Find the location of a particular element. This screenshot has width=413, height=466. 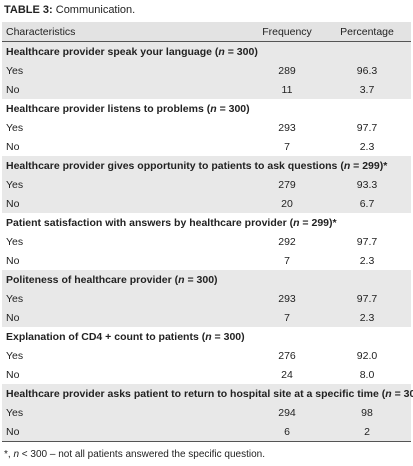

header-cell: Characteristics is located at coordinates (41, 31).